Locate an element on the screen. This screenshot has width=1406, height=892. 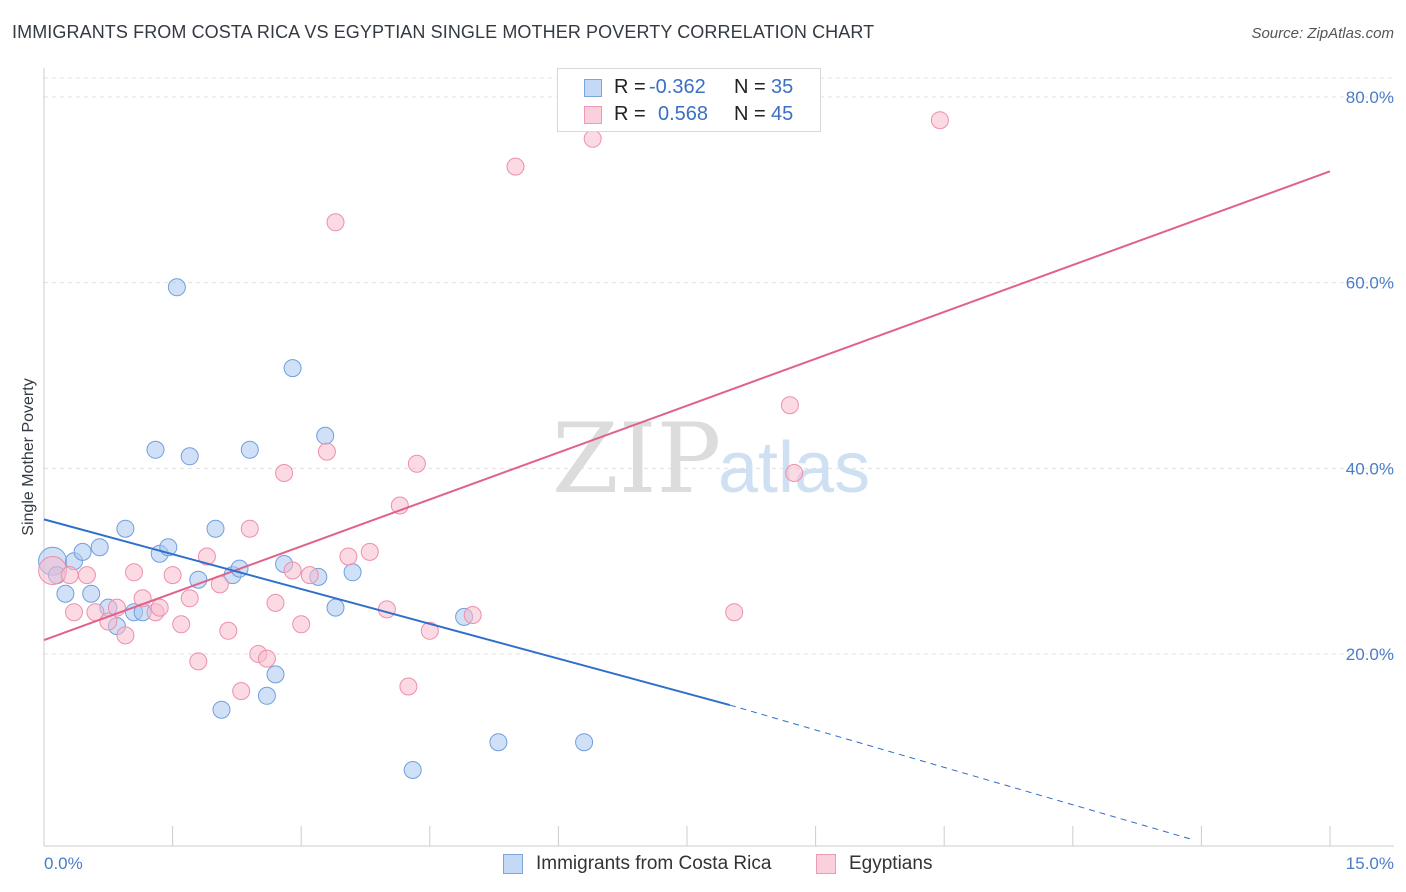
y-tick-label-40: 40.0% is located at coordinates (1370, 468).